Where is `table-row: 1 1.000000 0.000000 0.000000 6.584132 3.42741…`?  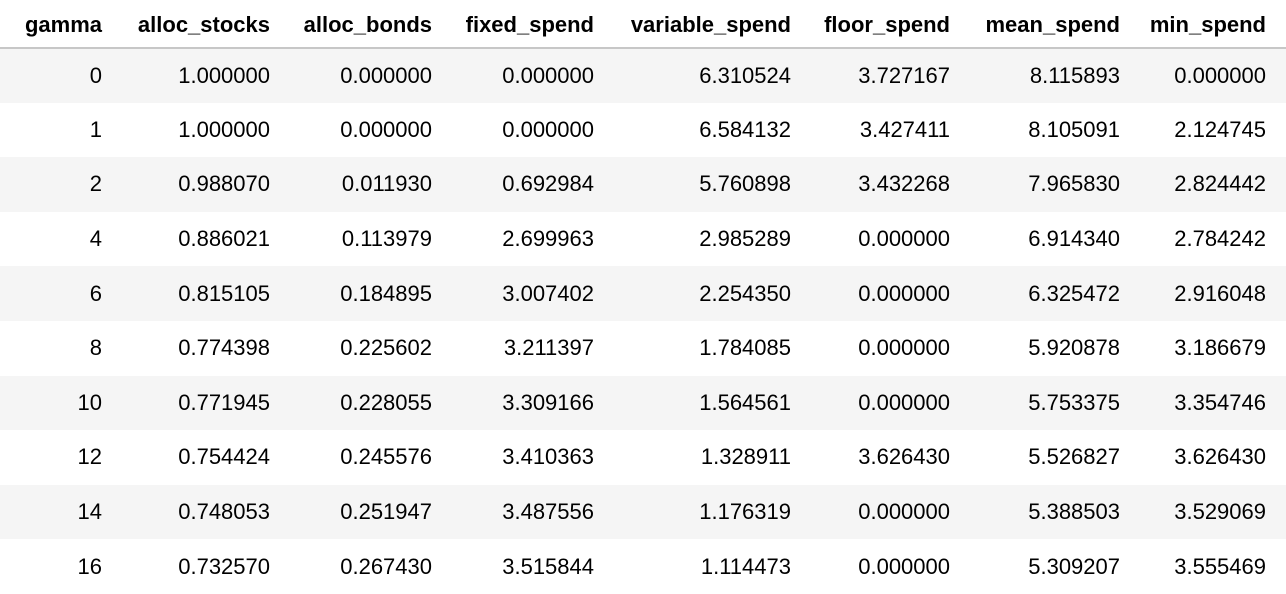
table-row: 1 1.000000 0.000000 0.000000 6.584132 3.42741… is located at coordinates (643, 130).